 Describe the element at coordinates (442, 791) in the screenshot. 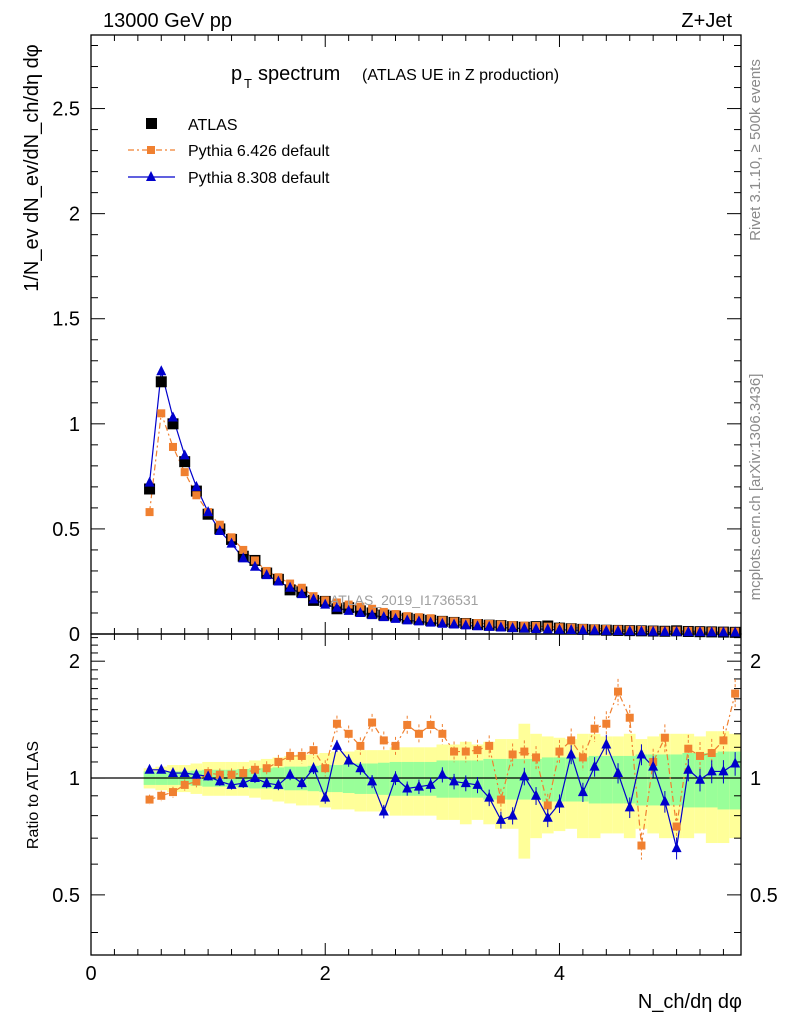

I see `uncertainty-bands` at that location.